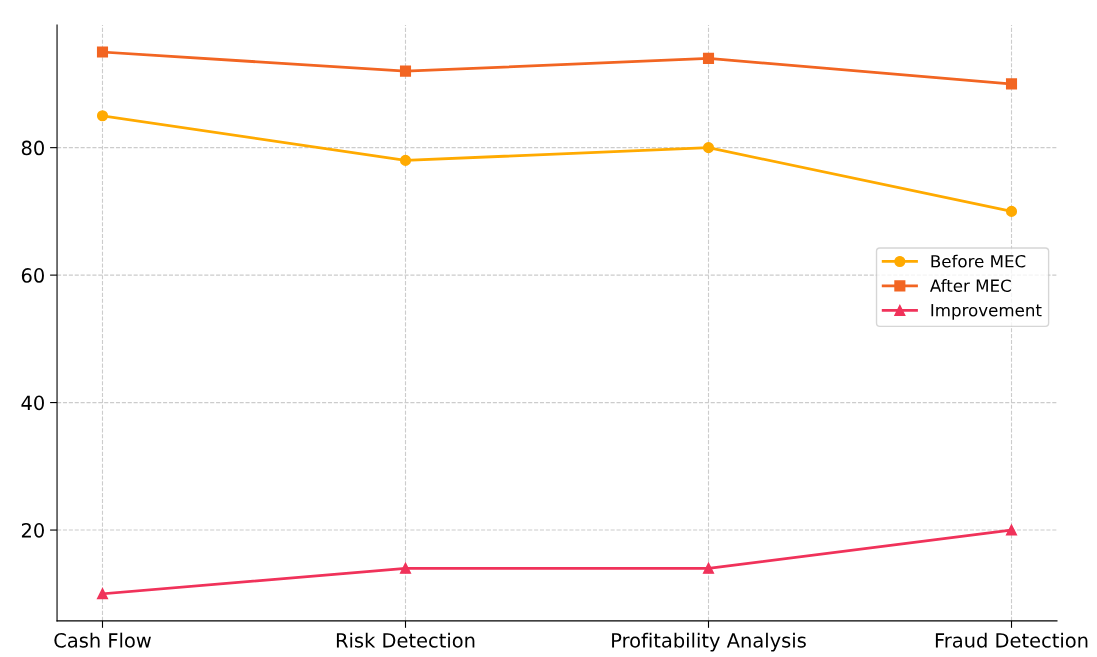  I want to click on y-tick-label: 20, so click(32, 530).